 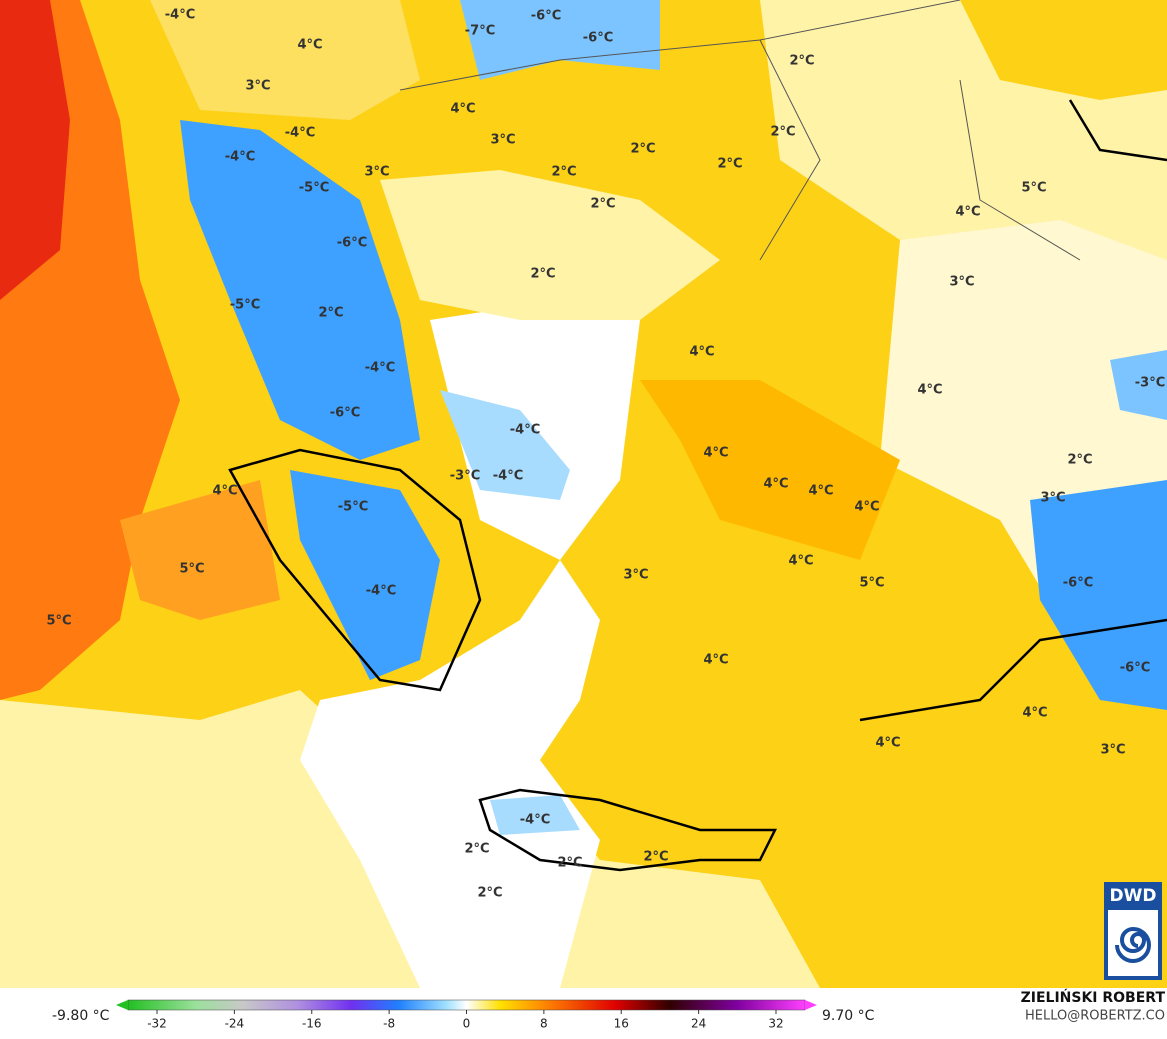 What do you see at coordinates (122, 1005) in the screenshot?
I see `colorbar-arrow-low` at bounding box center [122, 1005].